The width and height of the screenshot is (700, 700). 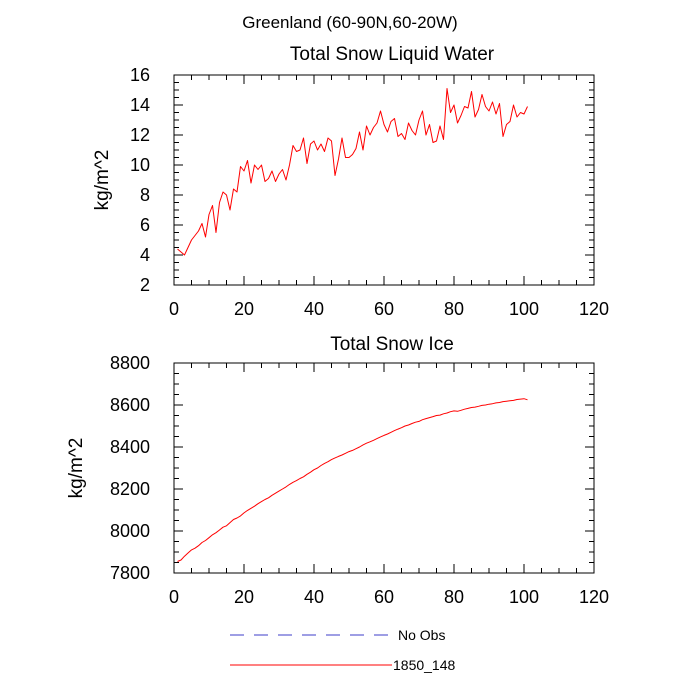 I want to click on y-tick-label: 8800, so click(x=130, y=363).